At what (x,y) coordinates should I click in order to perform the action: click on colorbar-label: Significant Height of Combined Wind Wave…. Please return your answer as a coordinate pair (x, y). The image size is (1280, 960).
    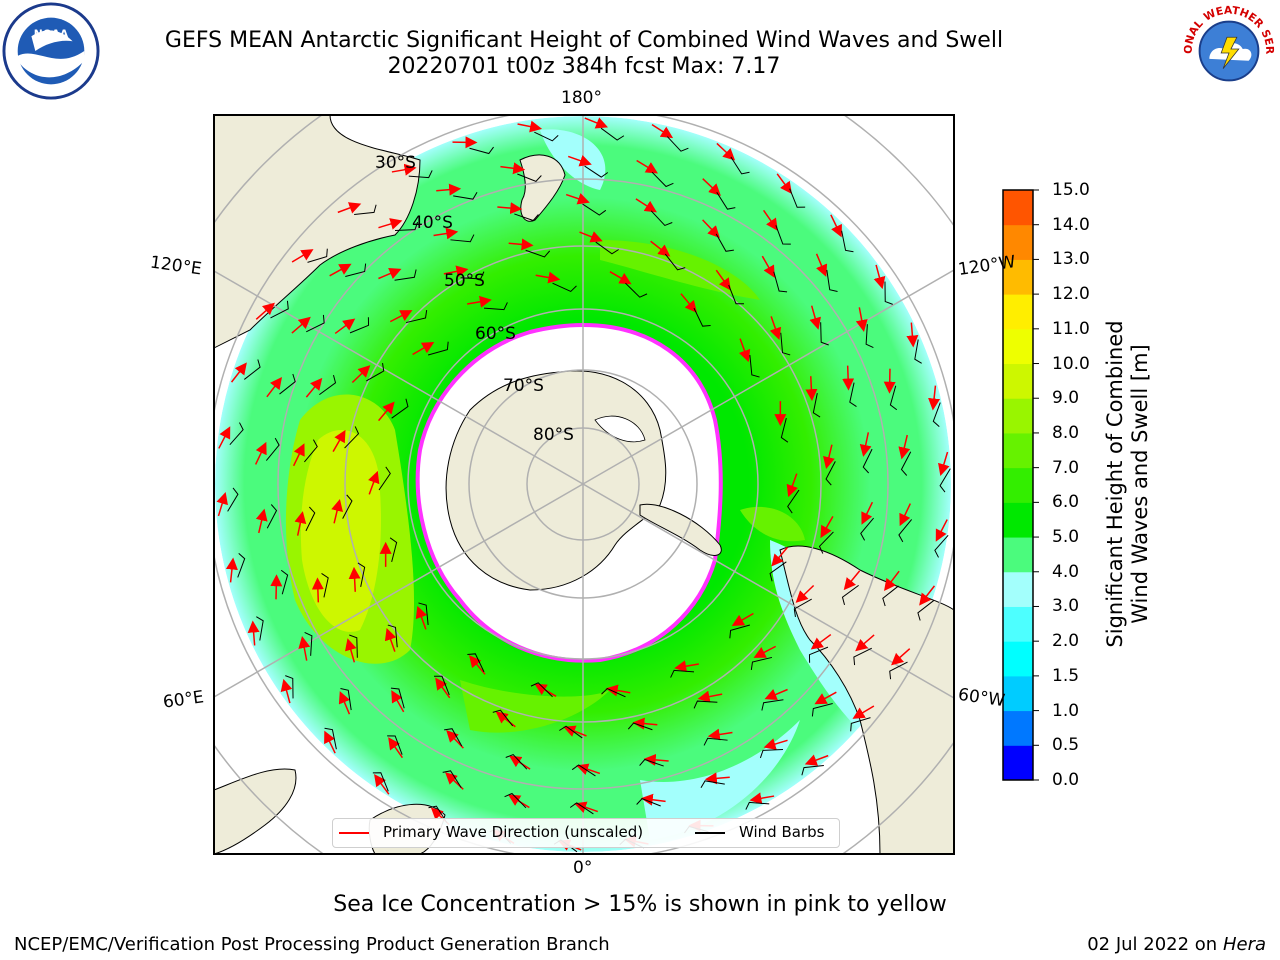
    Looking at the image, I should click on (1128, 483).